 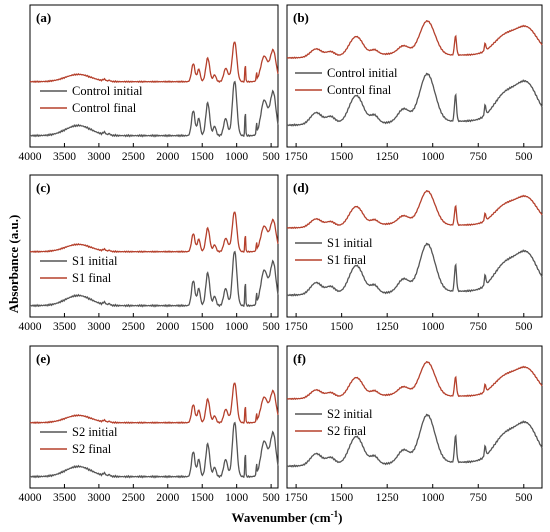 What do you see at coordinates (43, 17) in the screenshot?
I see `panel-label: (a)` at bounding box center [43, 17].